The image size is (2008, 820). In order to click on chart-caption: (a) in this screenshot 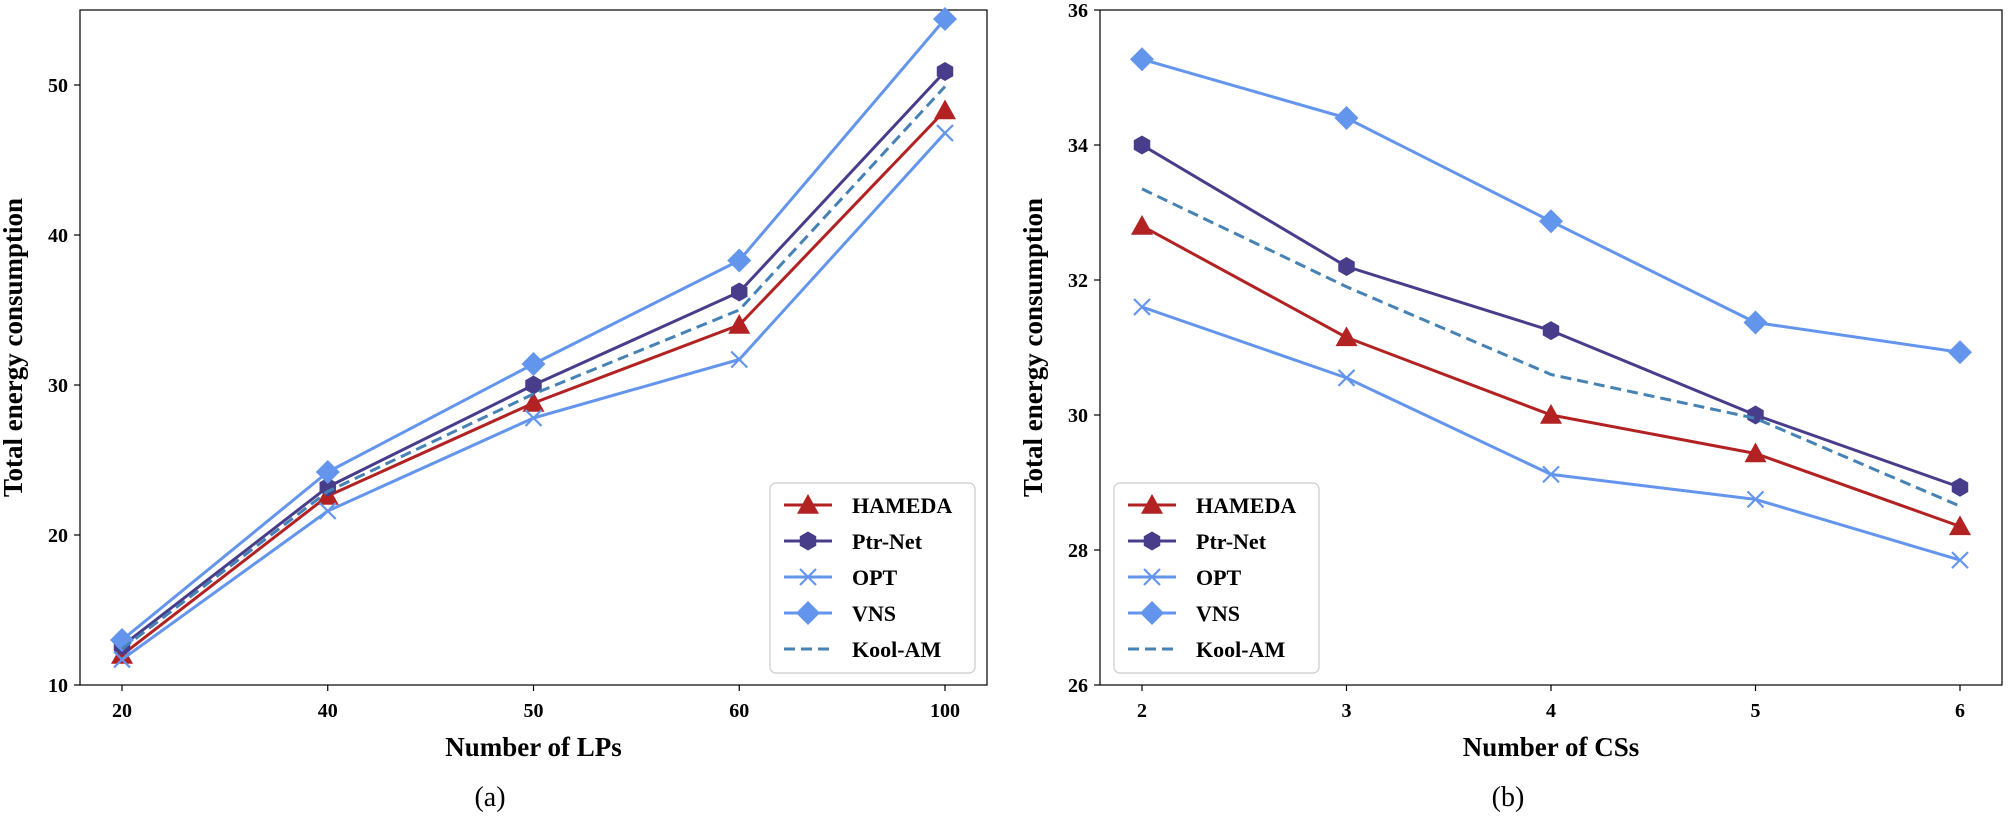, I will do `click(489, 797)`.